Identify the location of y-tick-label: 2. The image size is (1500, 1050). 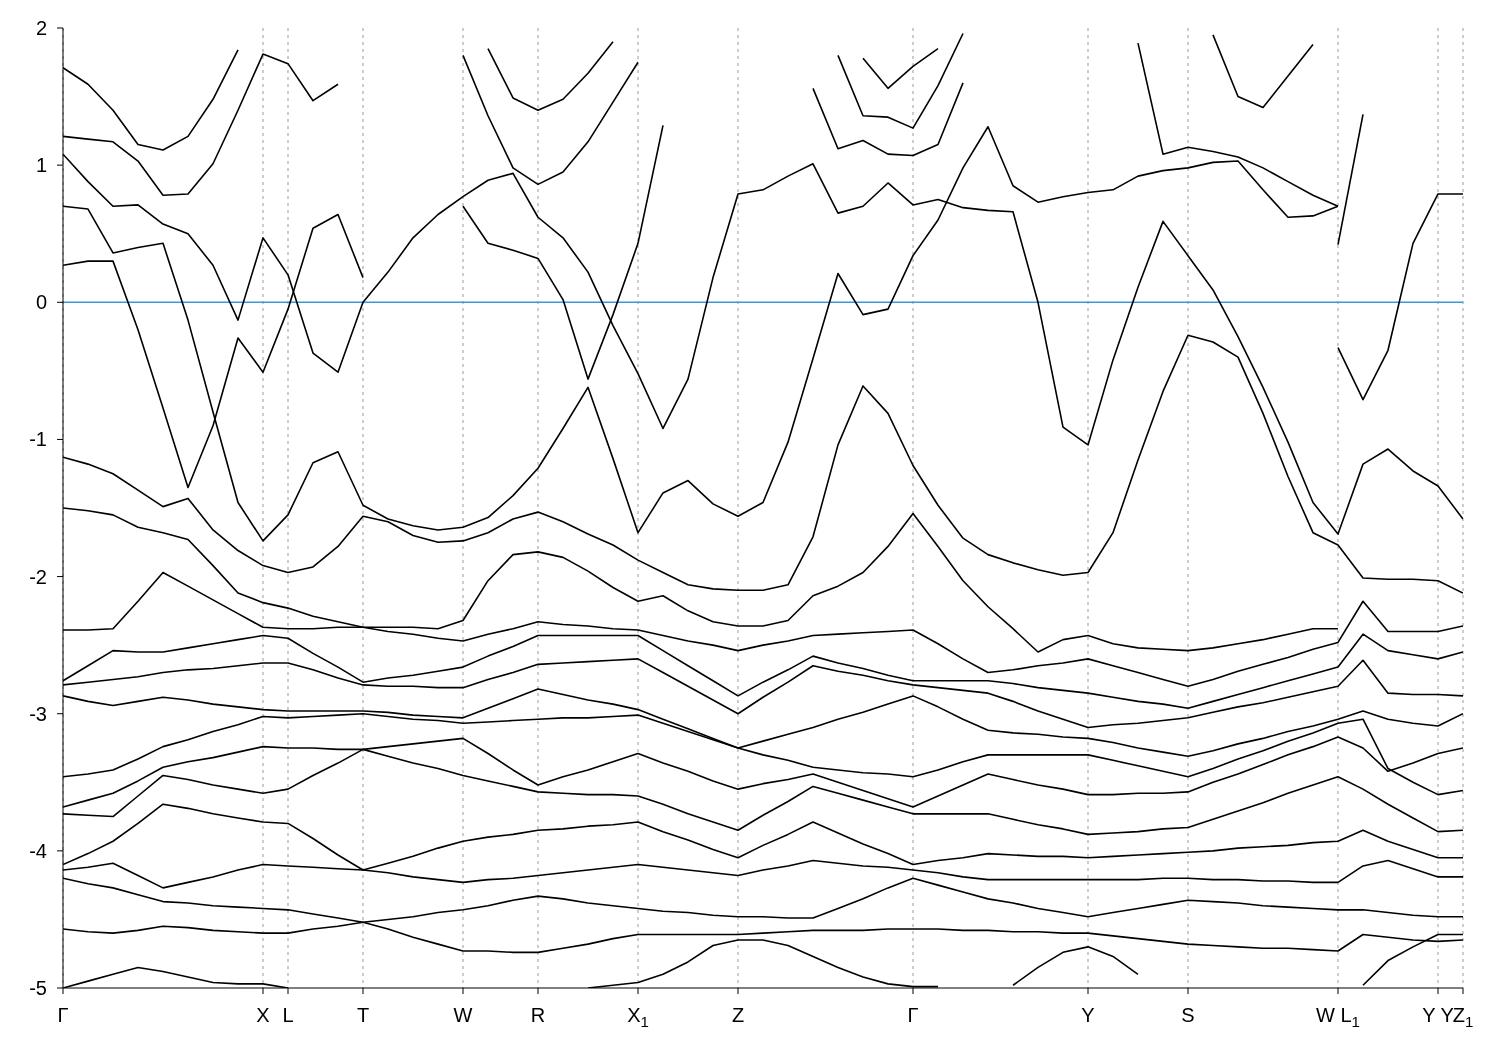
(41, 28).